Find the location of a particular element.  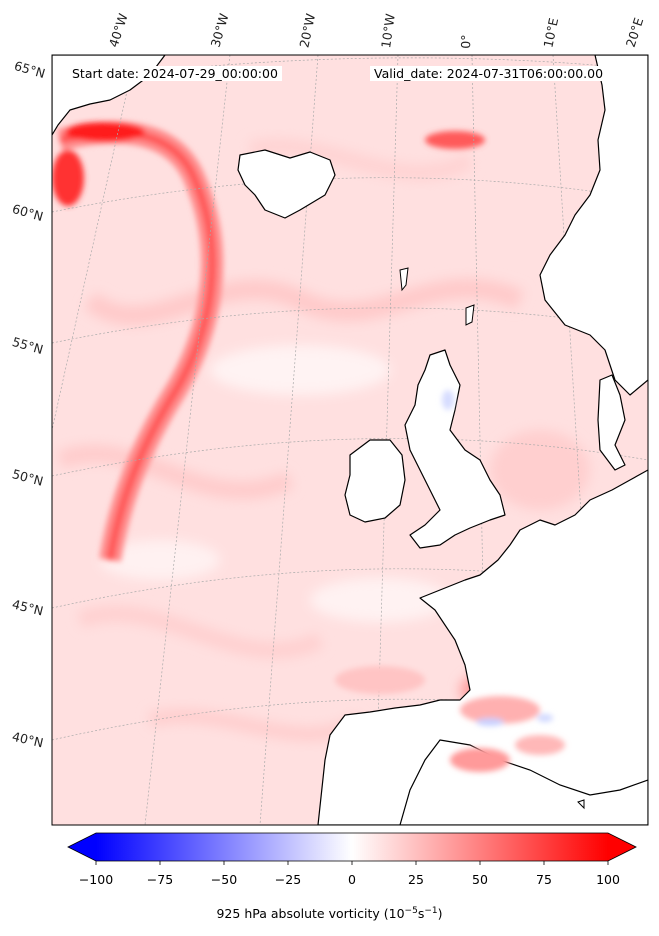

colorbar-tick-label: 50 is located at coordinates (480, 879).